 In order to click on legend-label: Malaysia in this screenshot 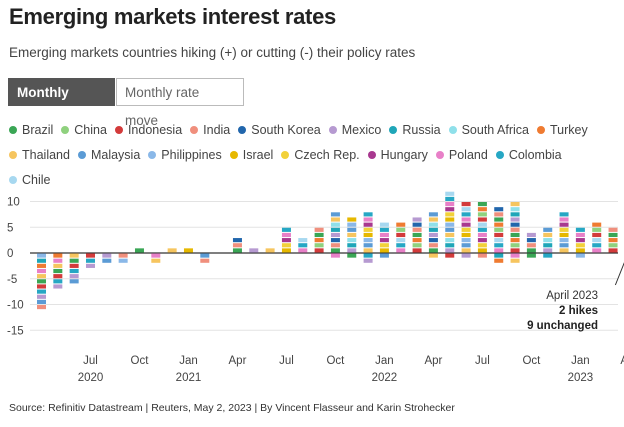, I will do `click(115, 155)`.